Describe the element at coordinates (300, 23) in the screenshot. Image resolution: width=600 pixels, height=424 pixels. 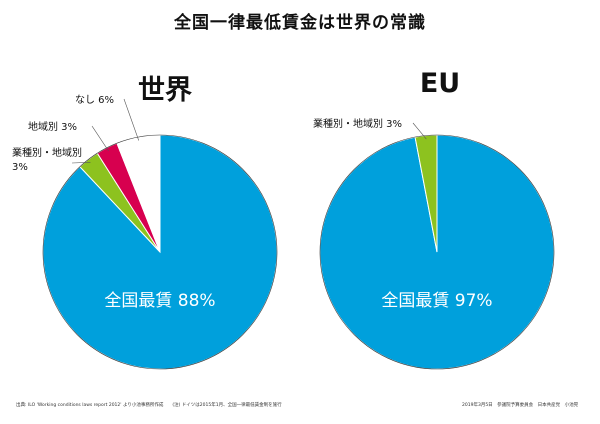
I see `page-title: 全国一律最低賃金は世界の常識` at that location.